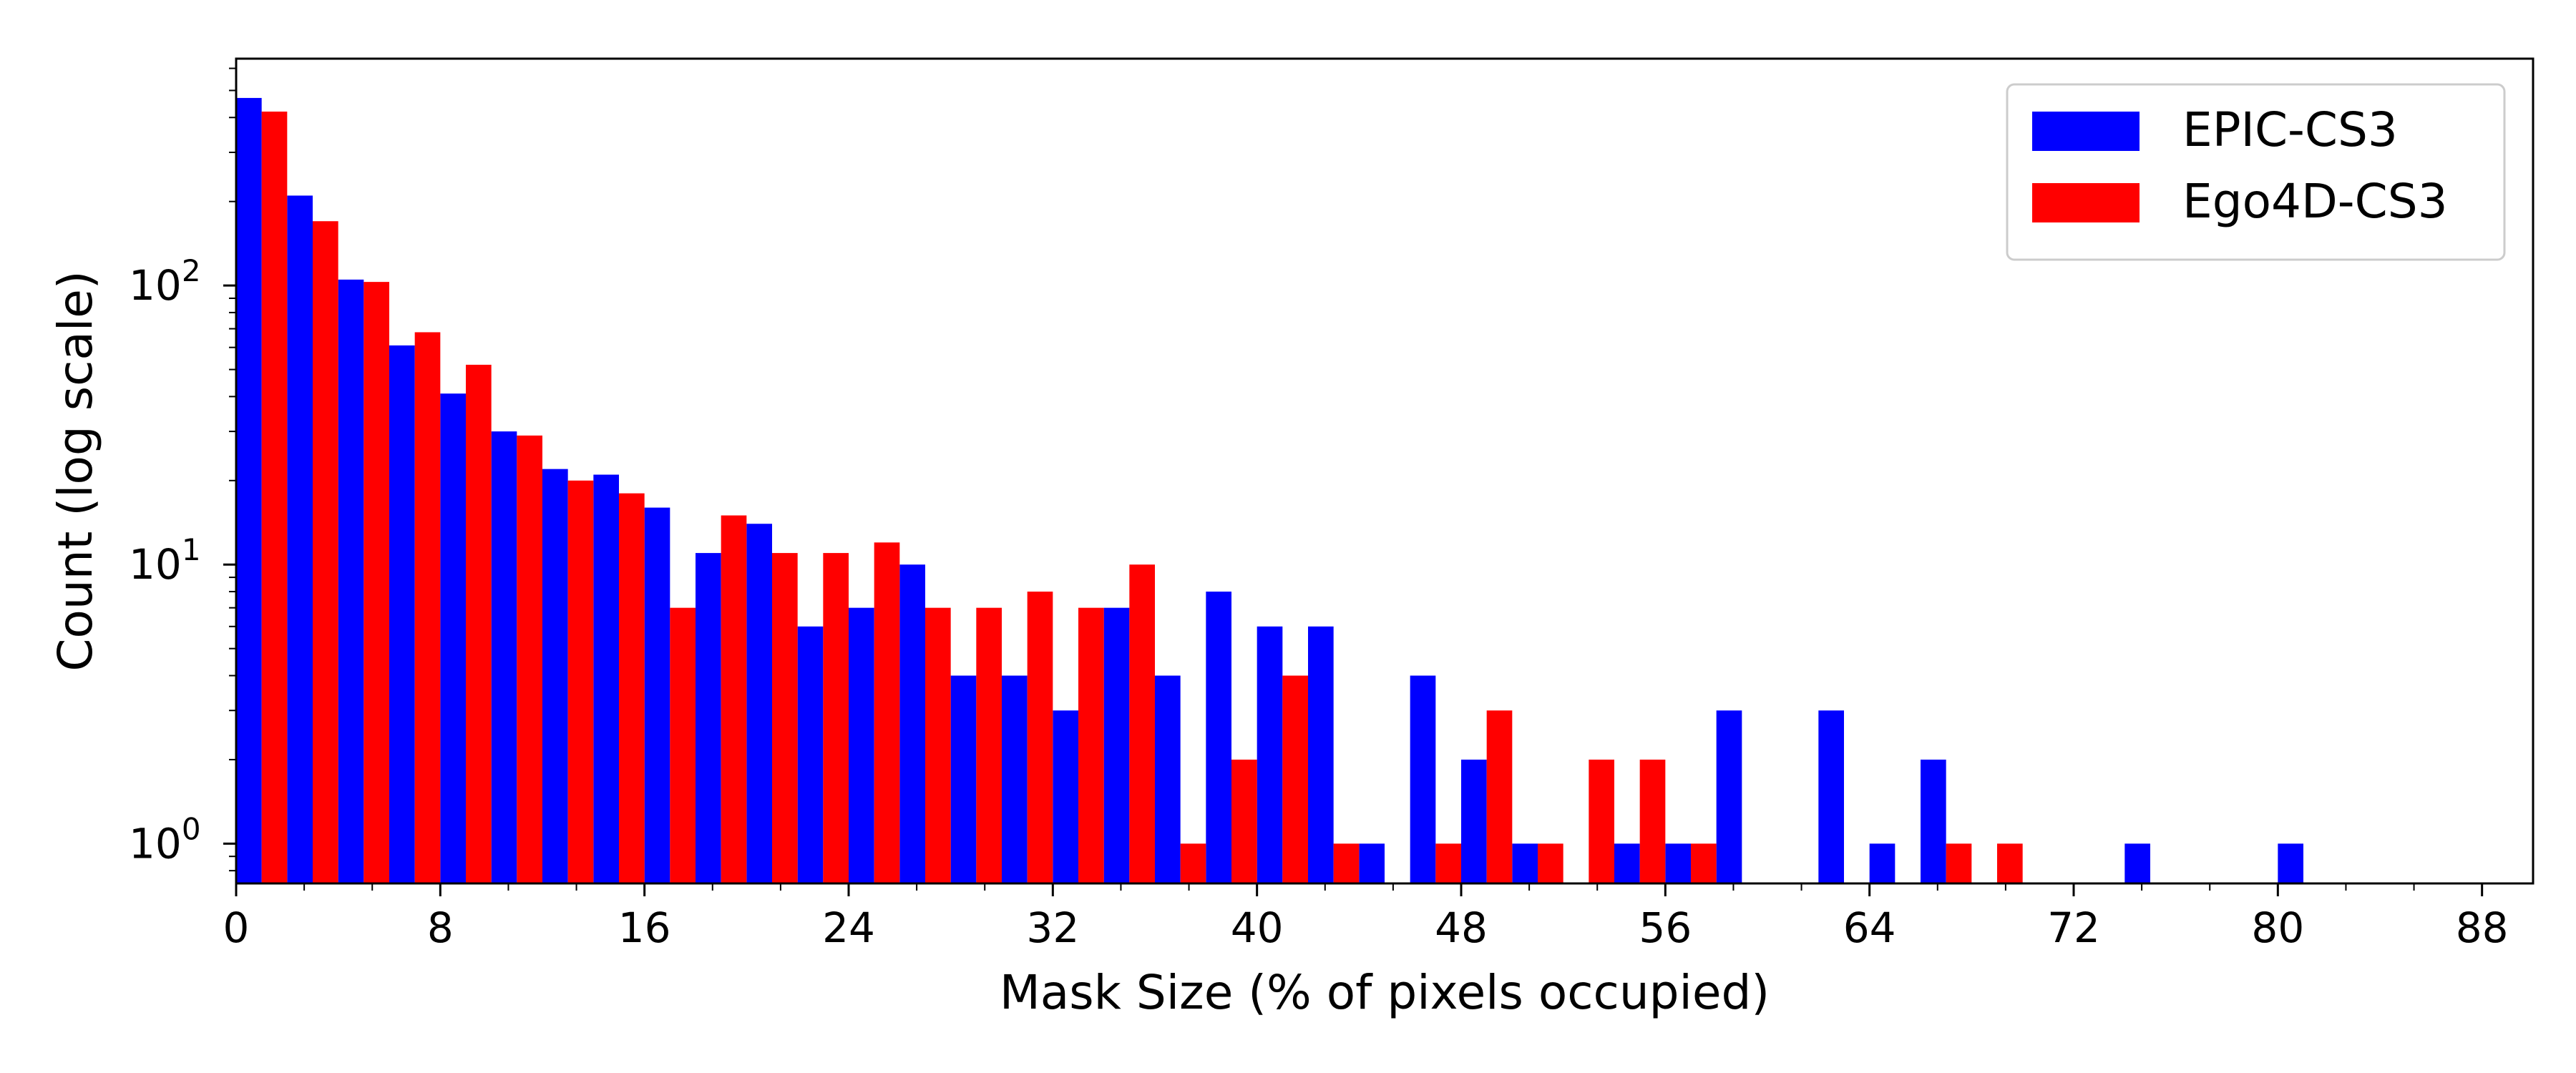 This screenshot has width=2576, height=1073. I want to click on y-tick-exponent: 0, so click(191, 828).